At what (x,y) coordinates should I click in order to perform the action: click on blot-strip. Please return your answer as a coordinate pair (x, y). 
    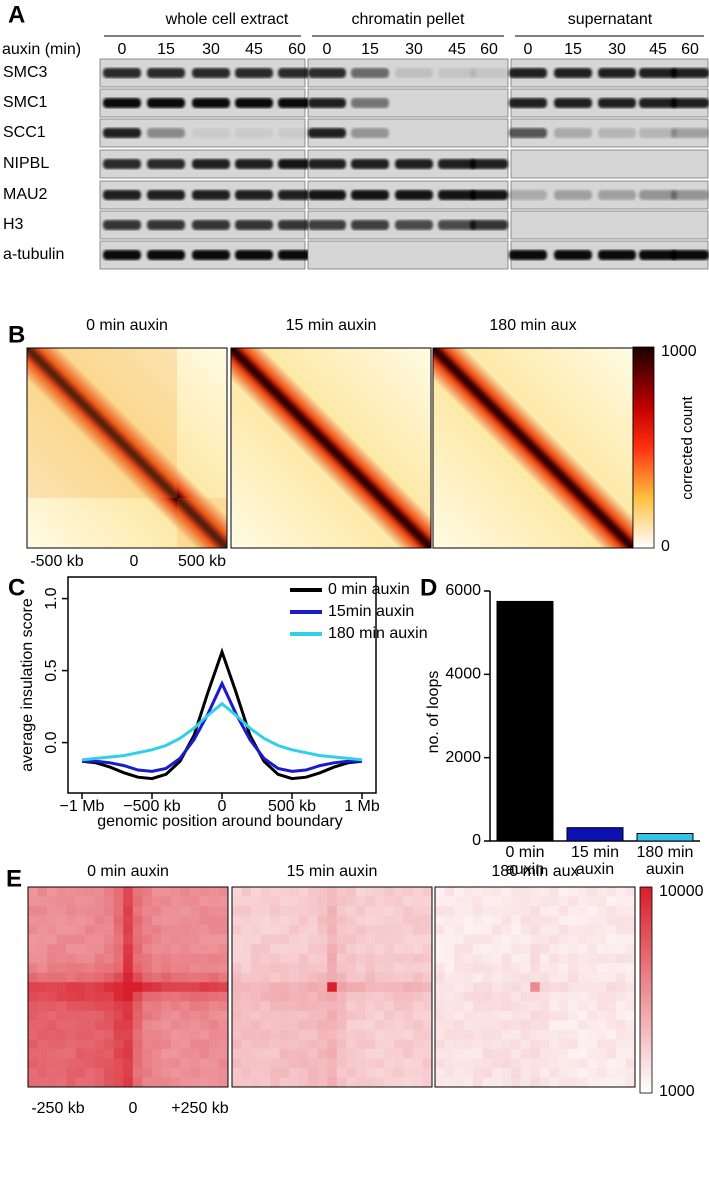
    Looking at the image, I should click on (609, 225).